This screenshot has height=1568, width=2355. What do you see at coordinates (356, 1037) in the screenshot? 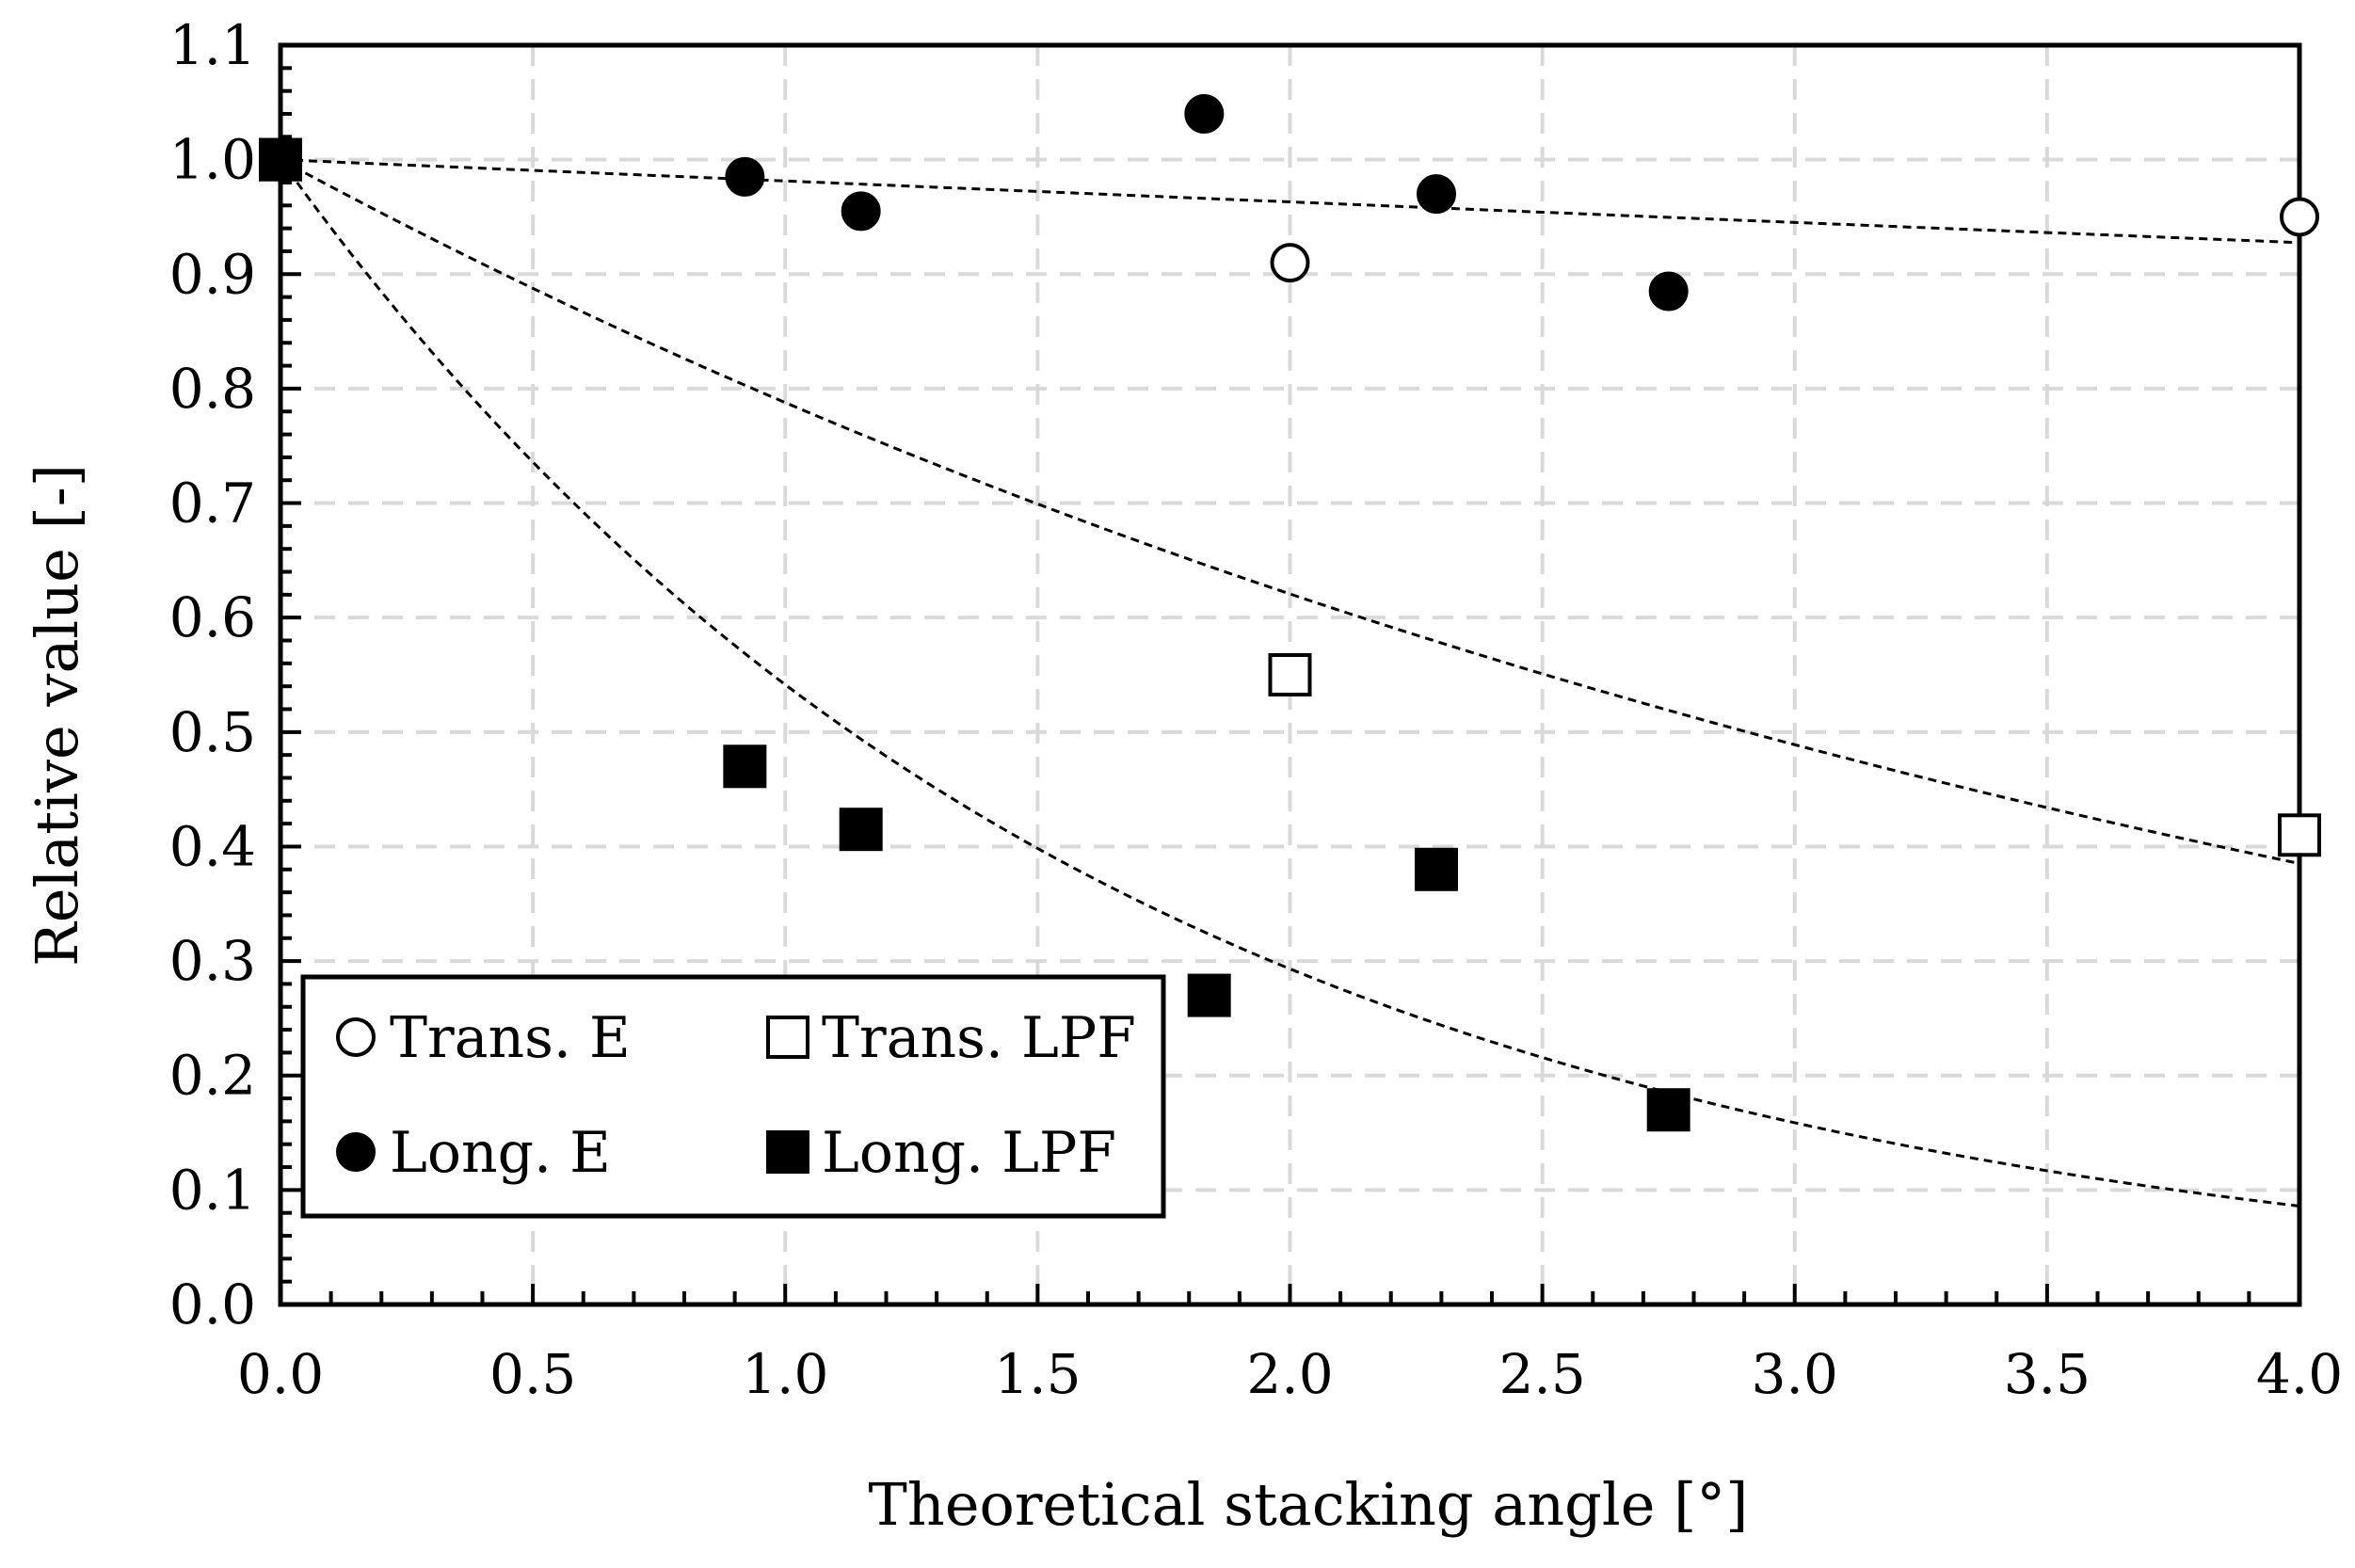
I see `legend-marker-trans-e` at bounding box center [356, 1037].